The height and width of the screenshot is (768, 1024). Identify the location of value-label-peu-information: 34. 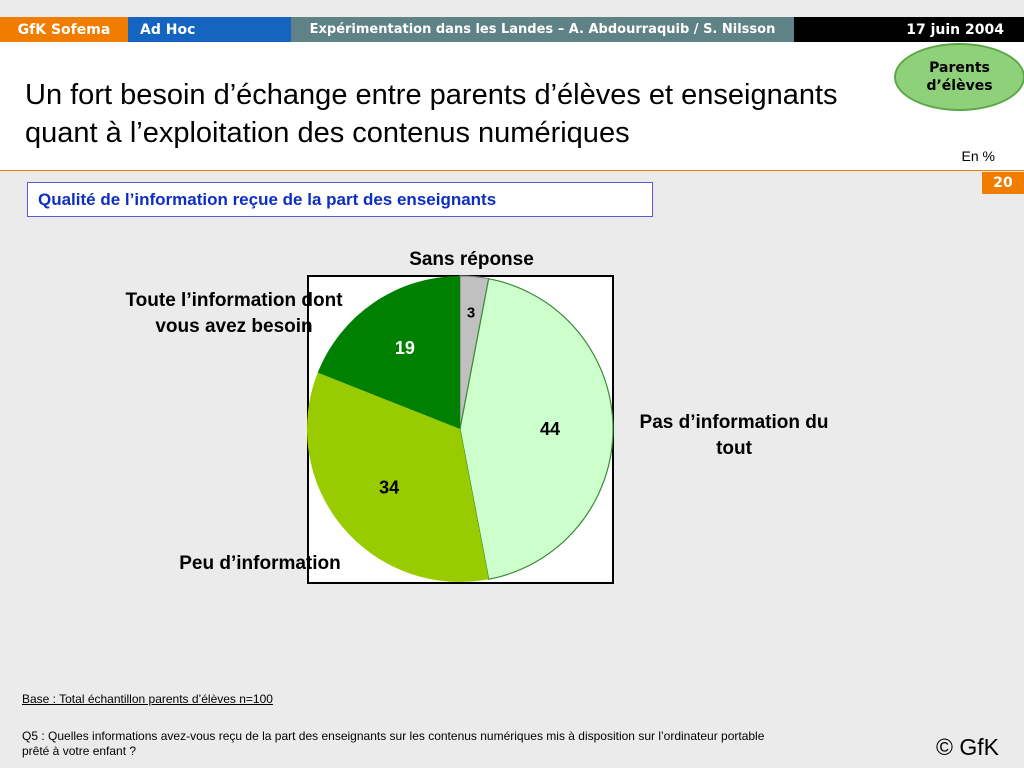
(389, 488).